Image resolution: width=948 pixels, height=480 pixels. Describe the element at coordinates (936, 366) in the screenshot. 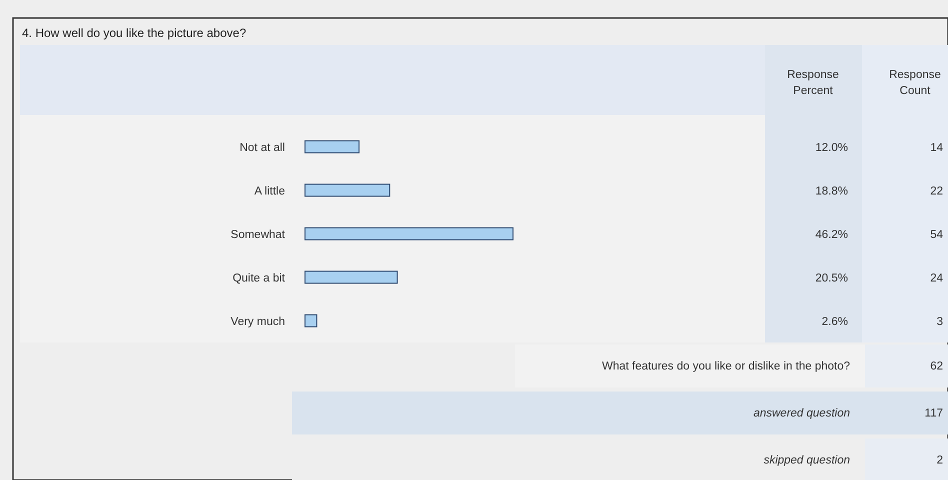

I see `text: 62` at that location.